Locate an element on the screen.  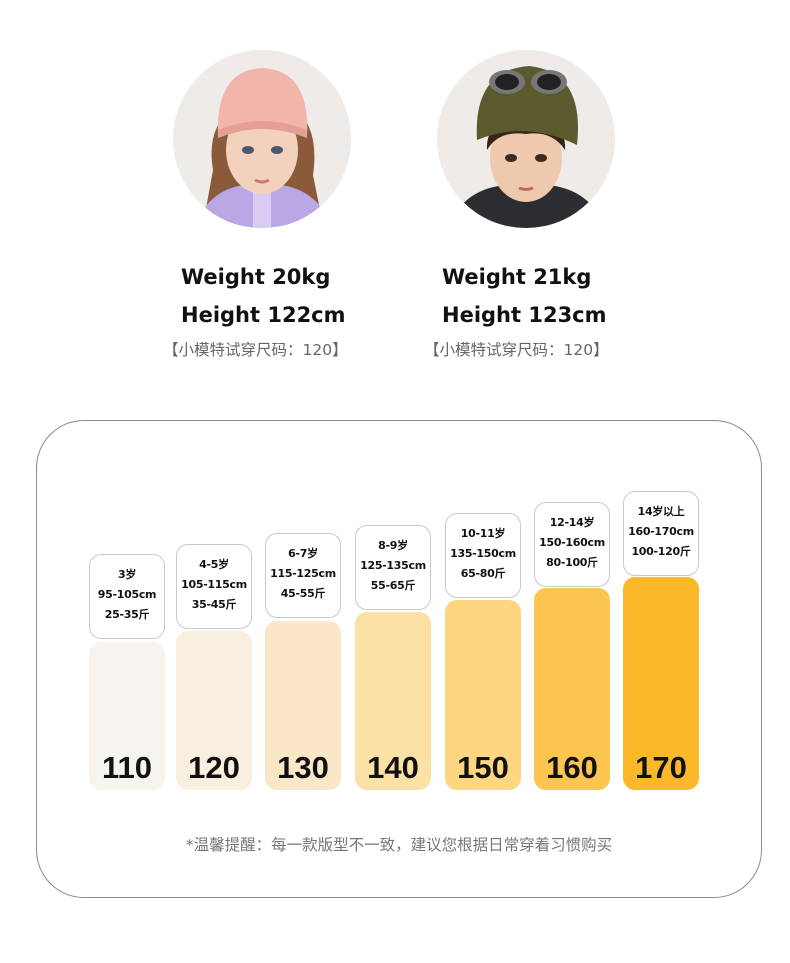
model-info-girl: Weight 20kg Height 122cm 【小模特试穿尺码：120】 is located at coordinates (255, 309).